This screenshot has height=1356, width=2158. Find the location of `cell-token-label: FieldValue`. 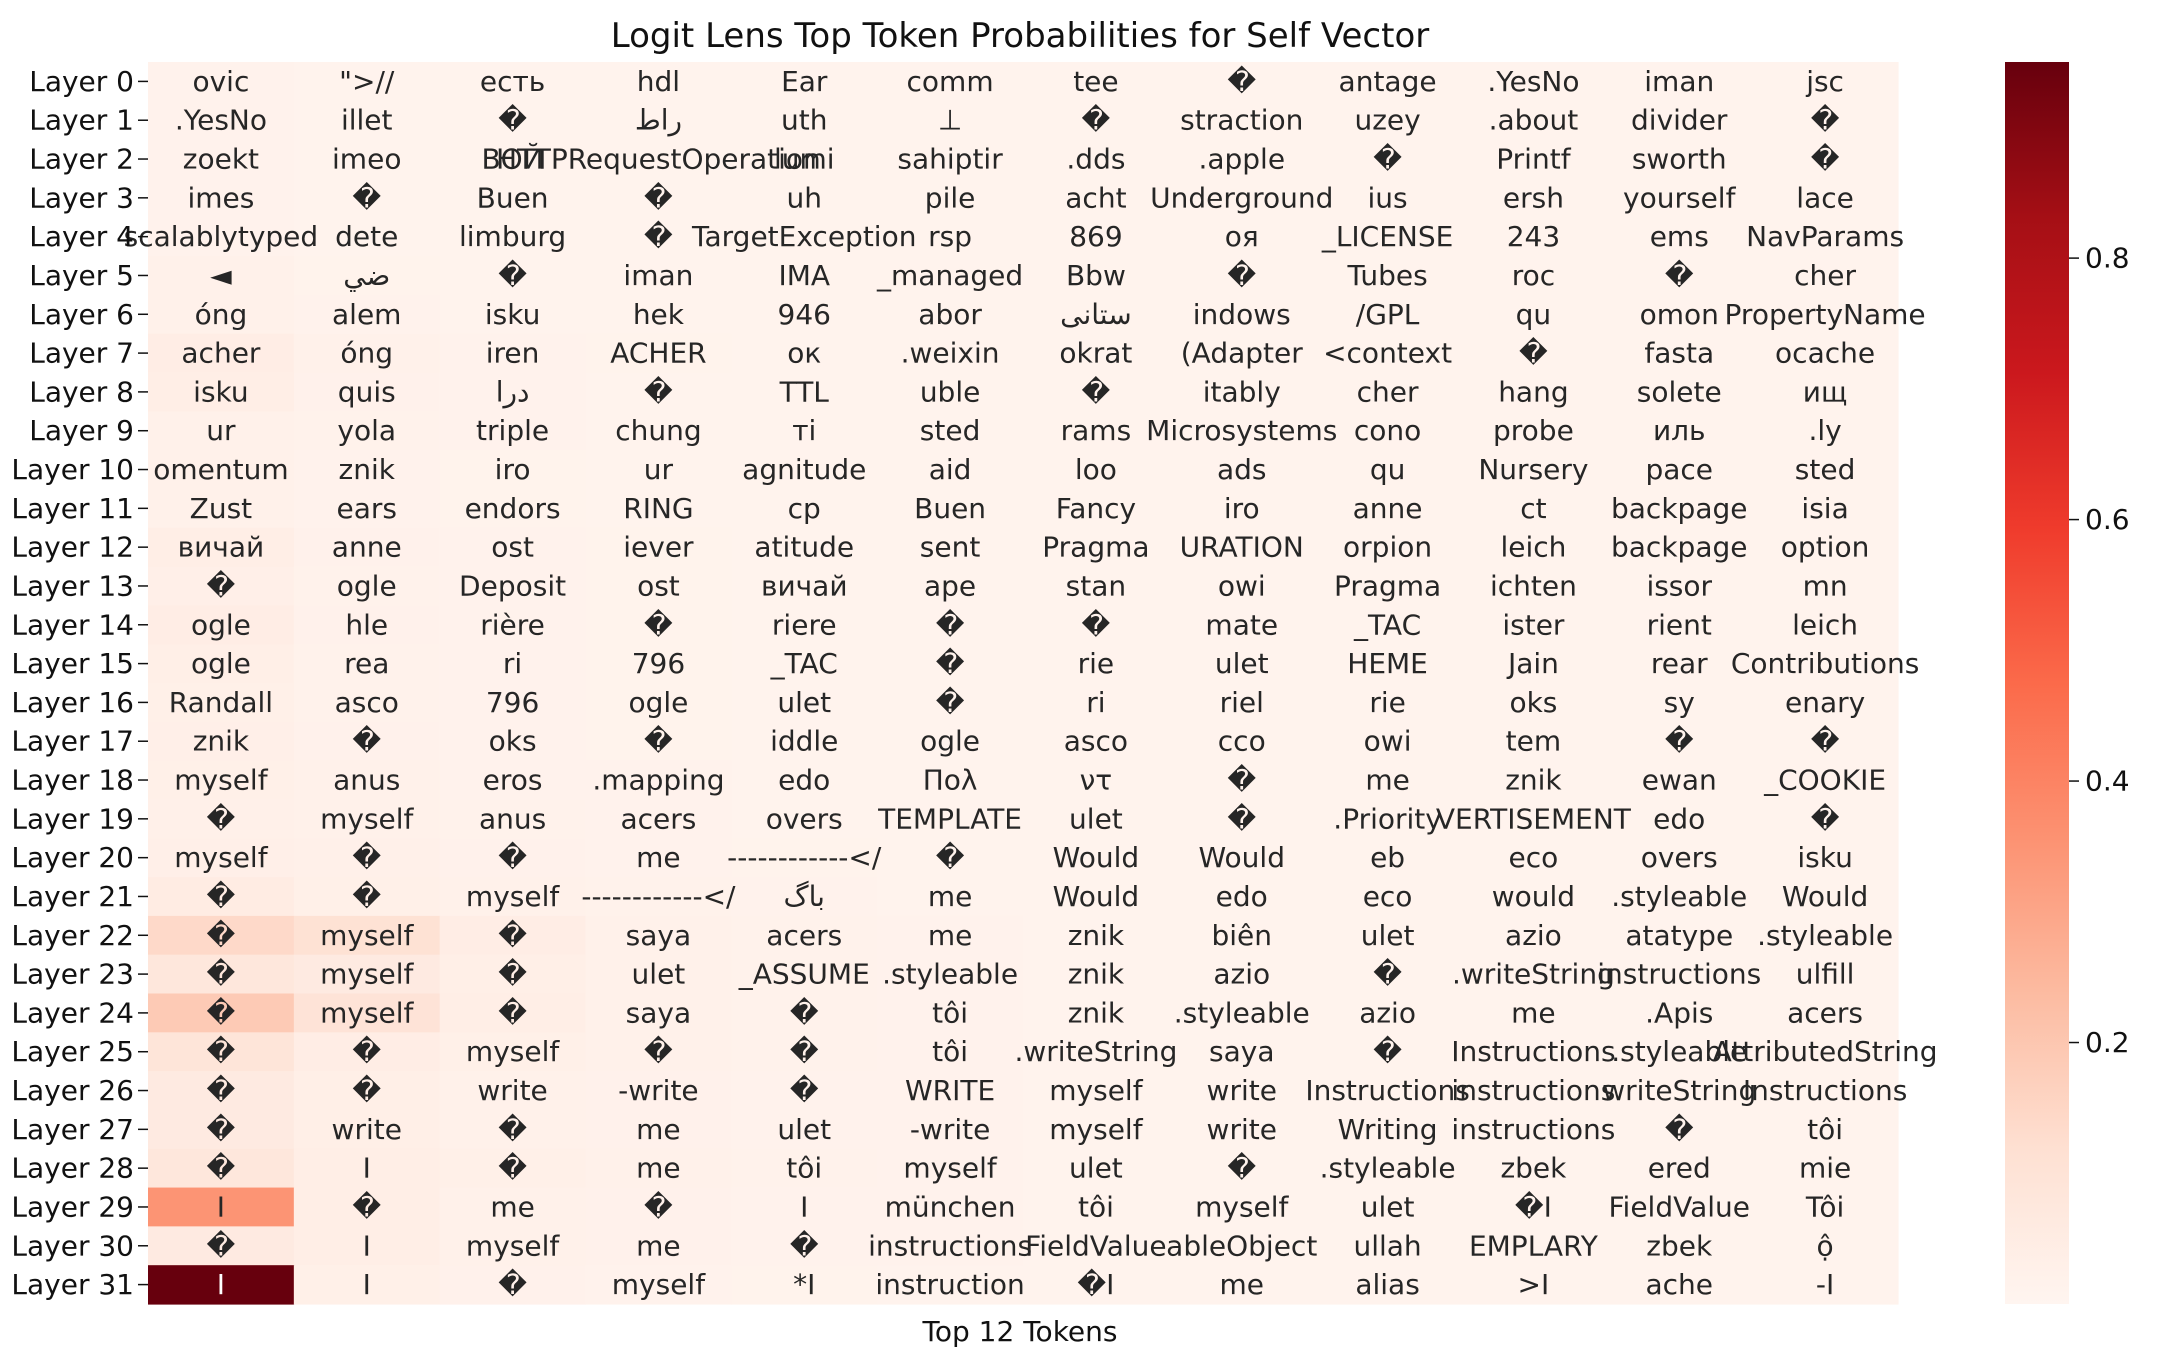

cell-token-label: FieldValue is located at coordinates (1679, 1206).